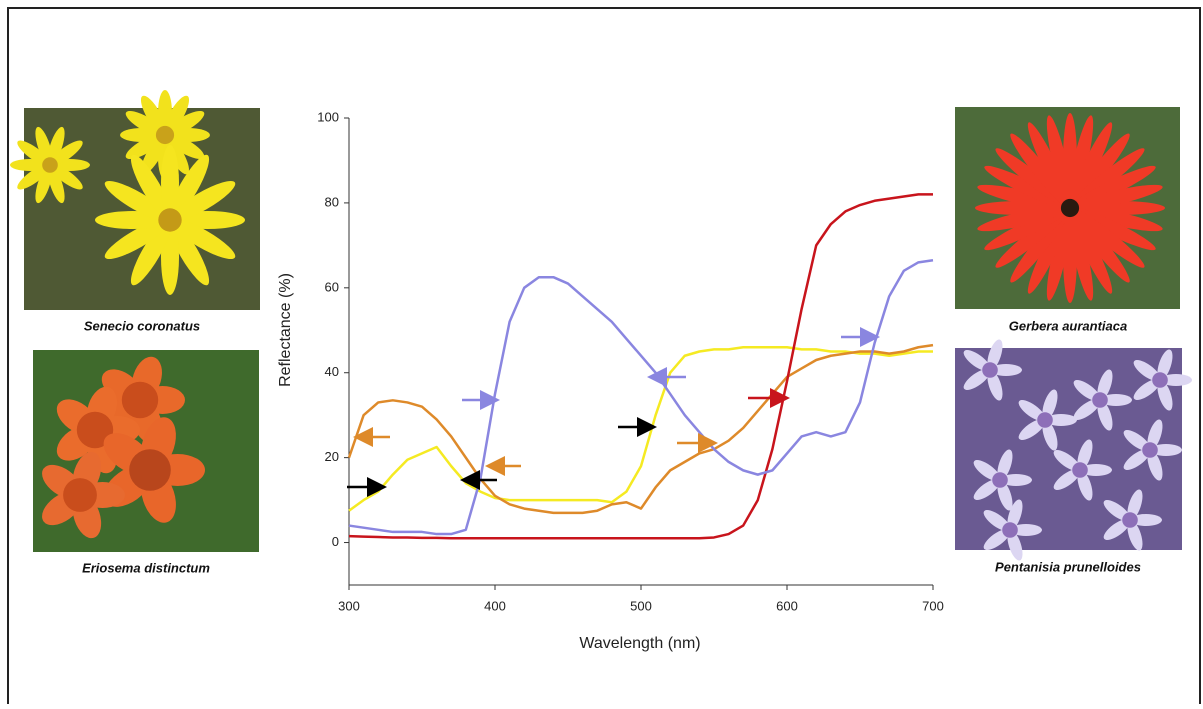 This screenshot has height=709, width=1203. What do you see at coordinates (146, 567) in the screenshot?
I see `caption: Eriosema distinctum` at bounding box center [146, 567].